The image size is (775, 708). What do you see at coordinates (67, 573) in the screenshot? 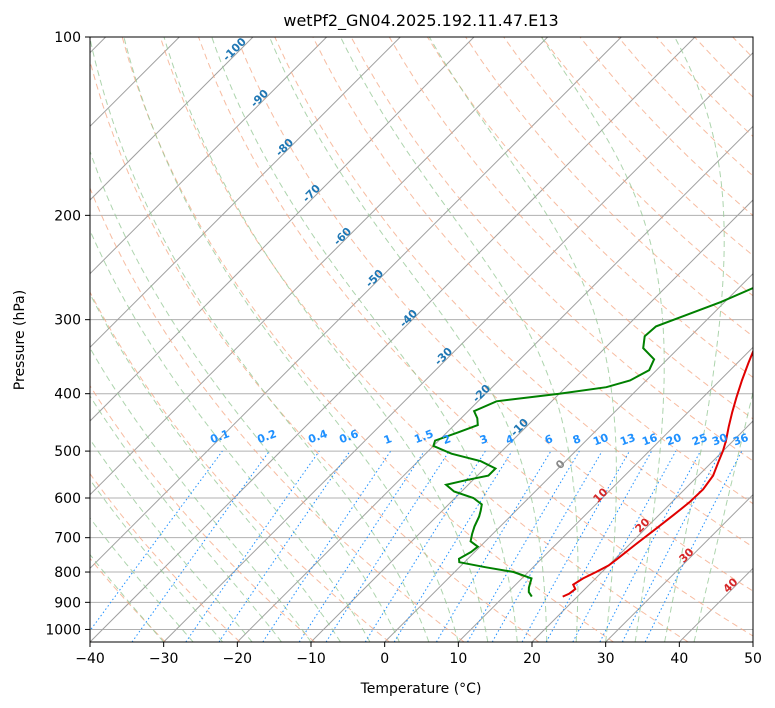
I see `y-tick-label: 800` at bounding box center [67, 573].